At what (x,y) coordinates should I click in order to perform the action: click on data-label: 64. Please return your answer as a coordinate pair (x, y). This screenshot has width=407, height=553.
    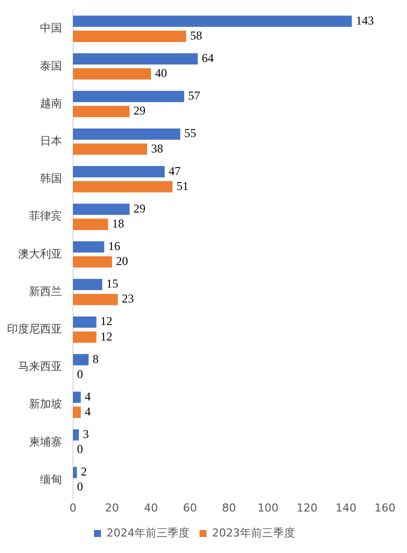
    Looking at the image, I should click on (208, 58).